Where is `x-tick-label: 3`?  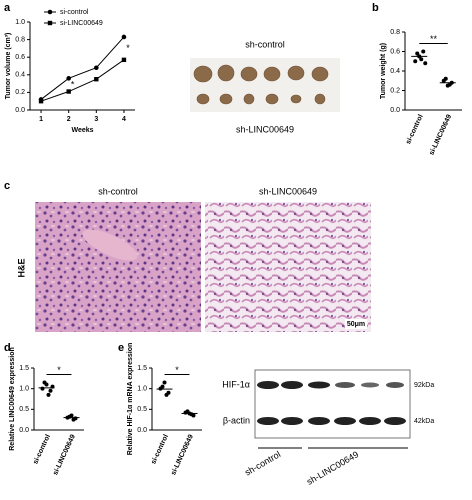
x-tick-label: 3 is located at coordinates (96, 119).